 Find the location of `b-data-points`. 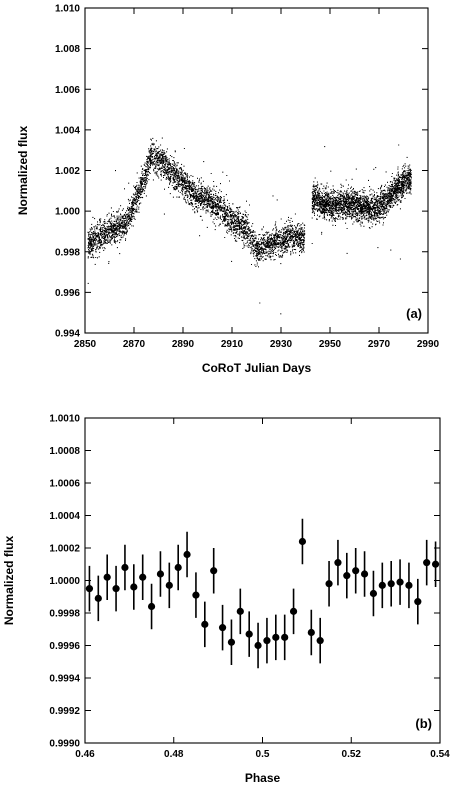

b-data-points is located at coordinates (262, 593).